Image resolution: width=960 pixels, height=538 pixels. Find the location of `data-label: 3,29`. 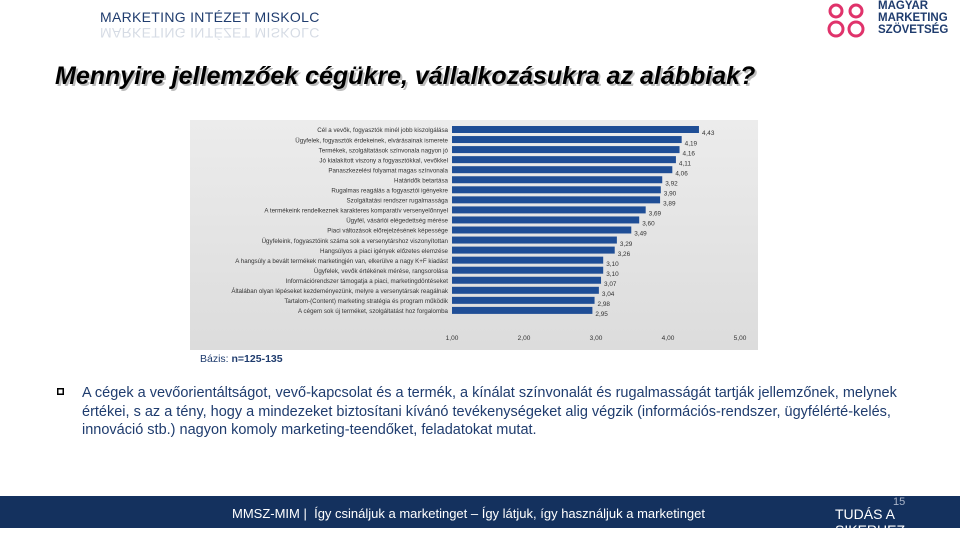

data-label: 3,29 is located at coordinates (626, 244).